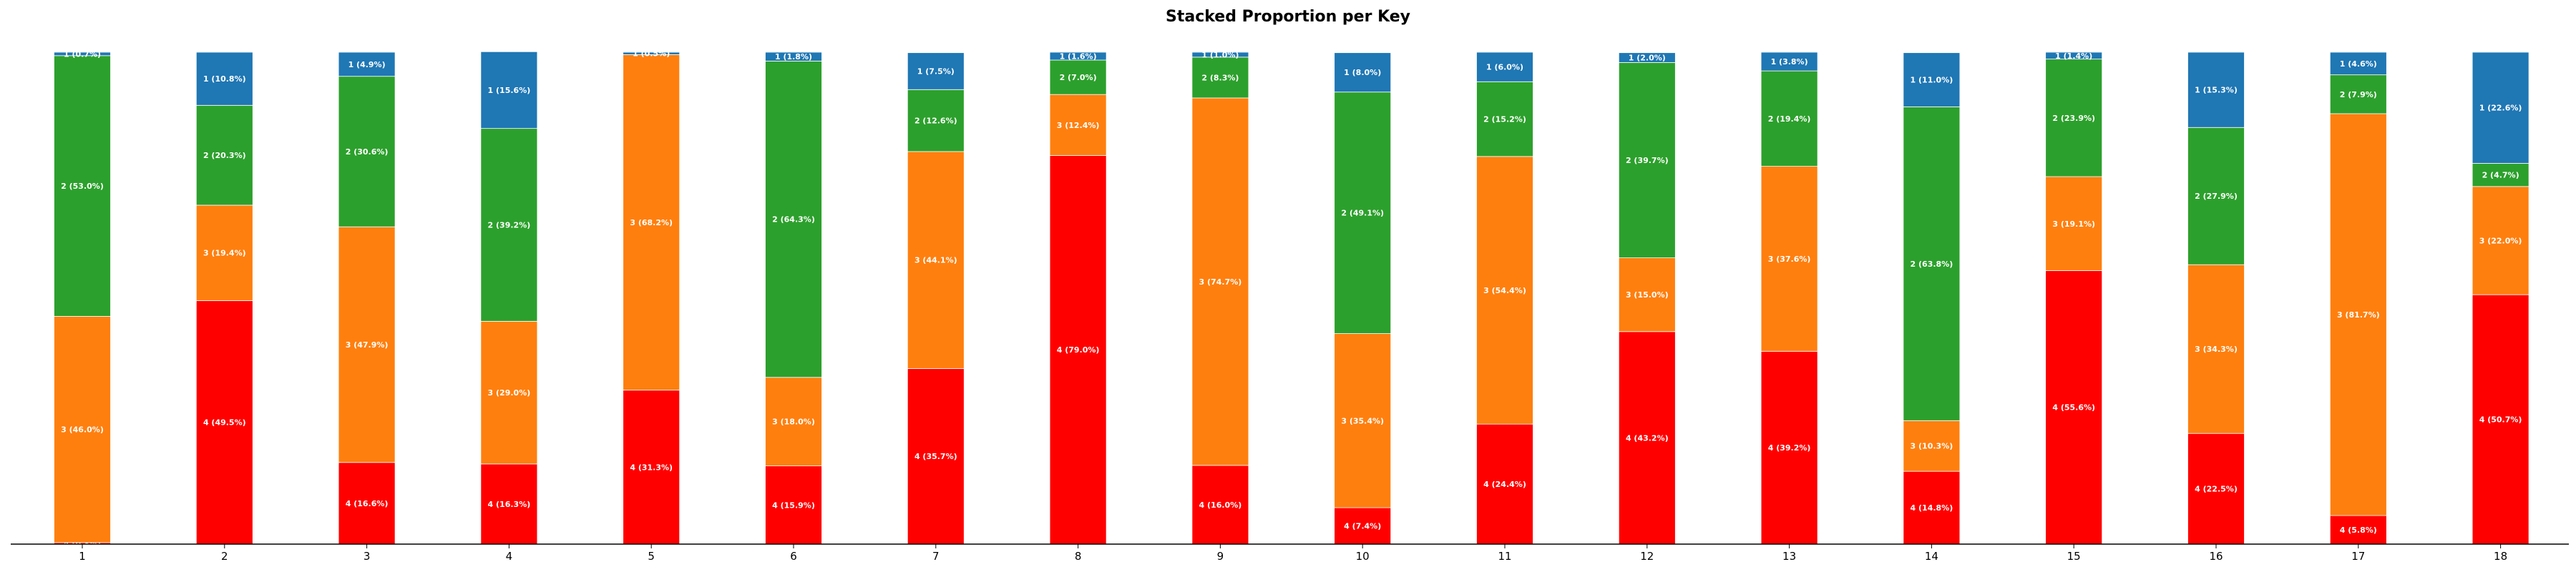  I want to click on bar-segment-label-2-series-3: 3 (19.4%), so click(224, 253).